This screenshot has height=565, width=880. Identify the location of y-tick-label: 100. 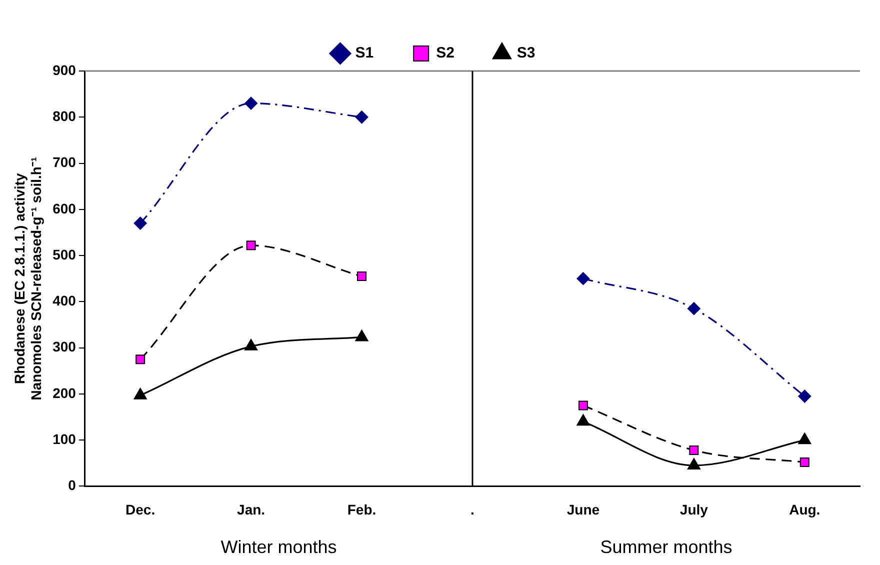
(64, 438).